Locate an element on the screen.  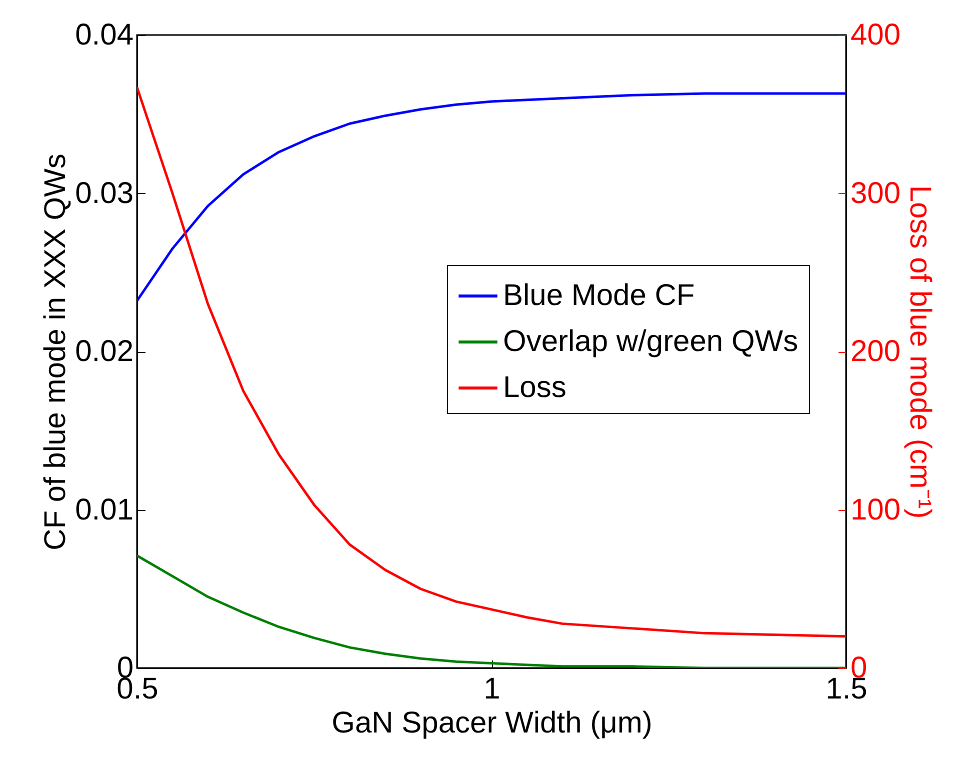
y2-tick-label: 200 is located at coordinates (875, 351).